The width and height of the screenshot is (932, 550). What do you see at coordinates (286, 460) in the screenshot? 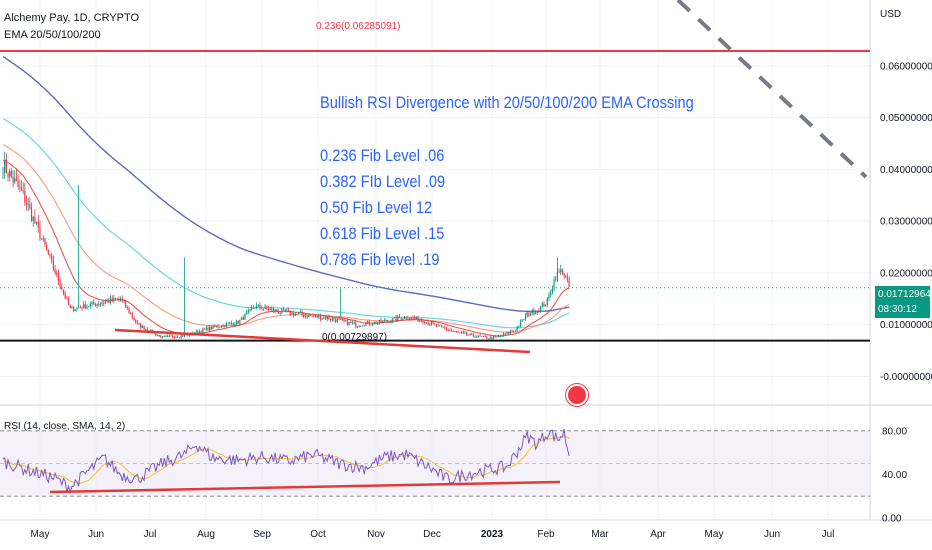
I see `rsi-ma-line` at bounding box center [286, 460].